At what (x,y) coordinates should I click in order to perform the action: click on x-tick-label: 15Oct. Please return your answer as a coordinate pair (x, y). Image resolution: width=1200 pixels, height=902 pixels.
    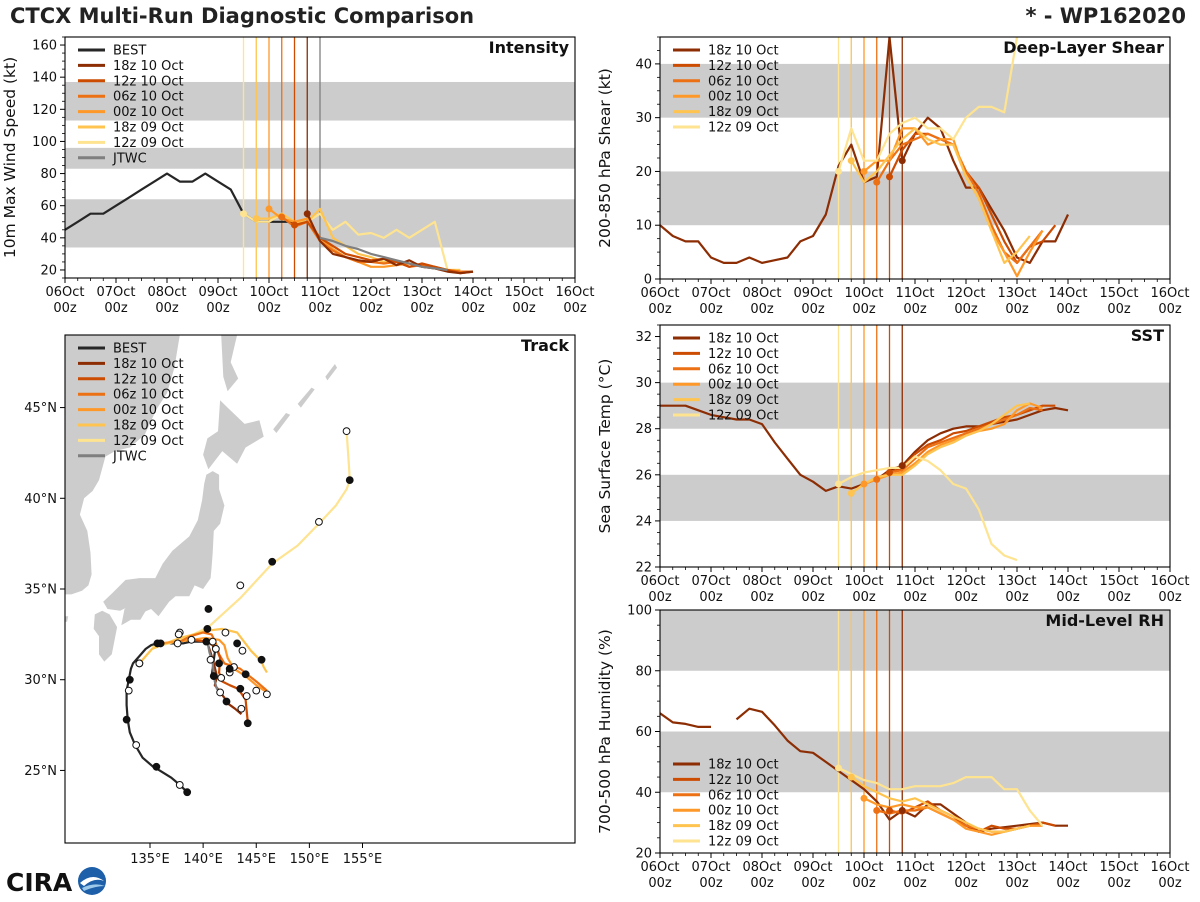
    Looking at the image, I should click on (1118, 581).